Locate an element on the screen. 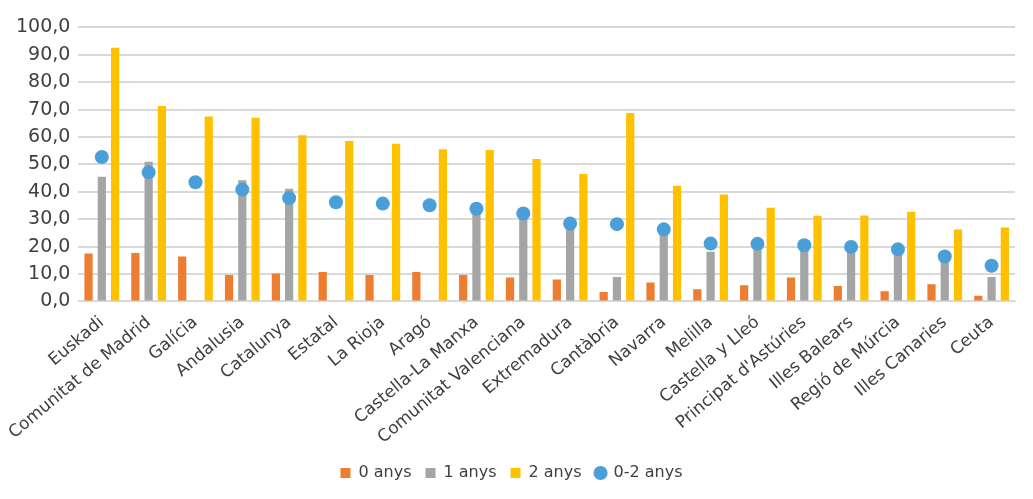 This screenshot has height=499, width=1033. y-tick-label: 40,0 is located at coordinates (49, 189).